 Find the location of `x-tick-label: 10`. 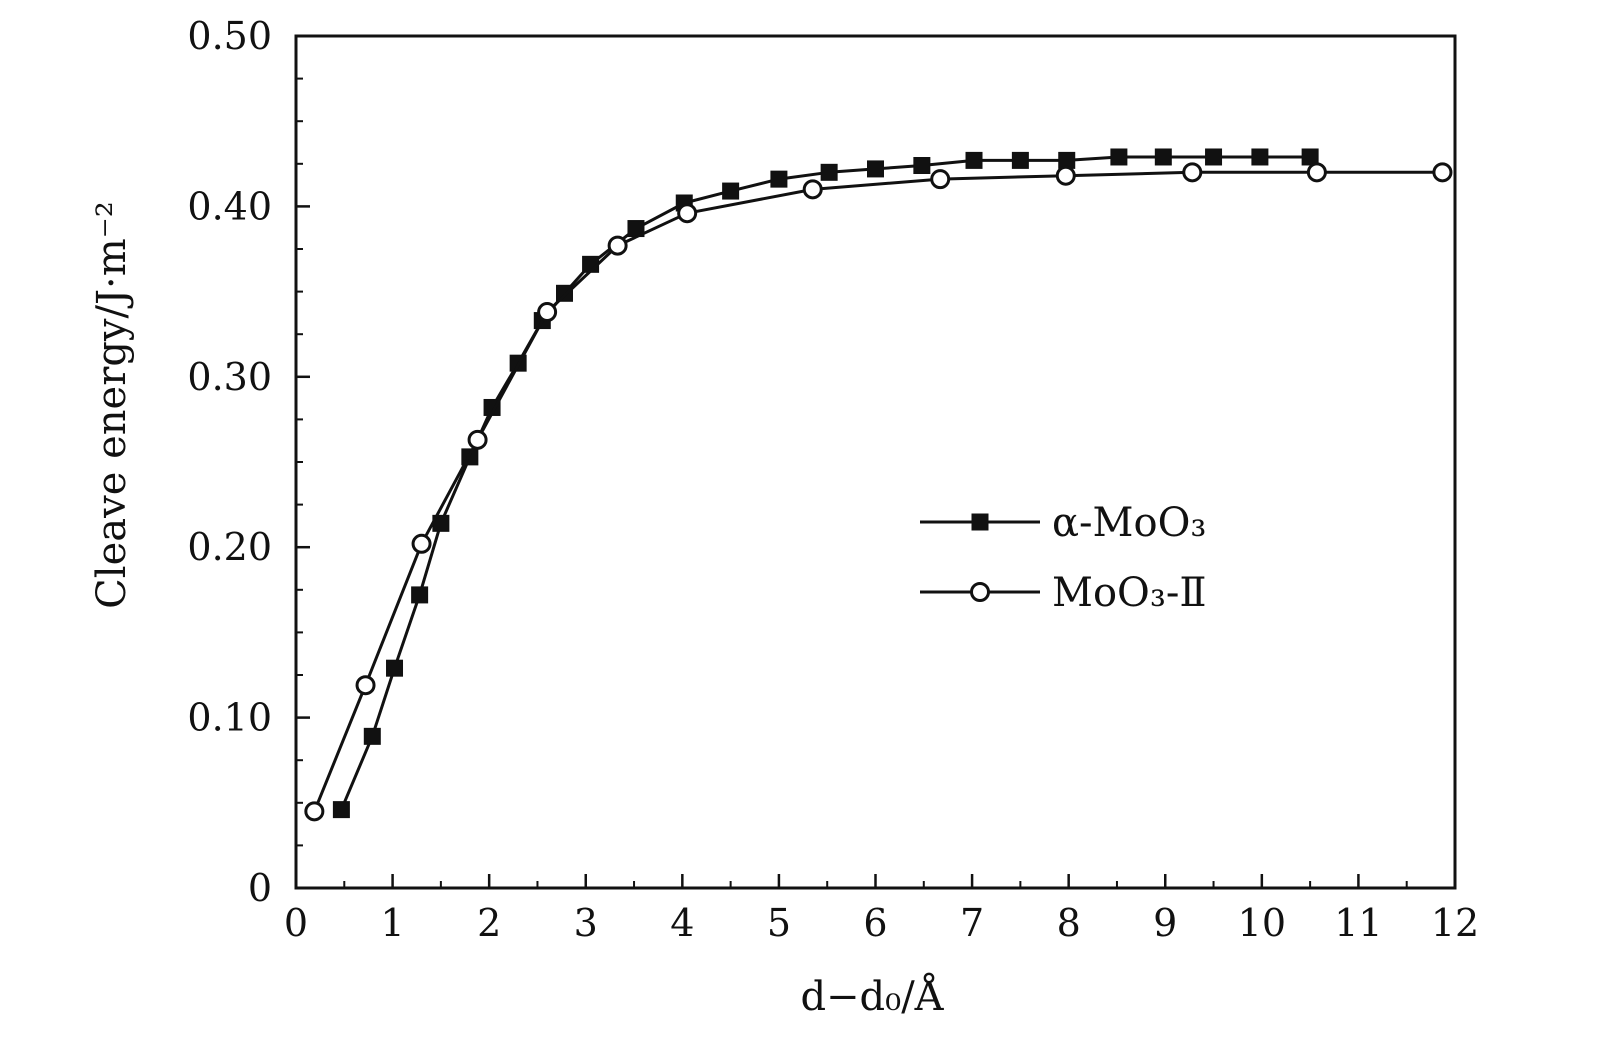

x-tick-label: 10 is located at coordinates (1262, 923).